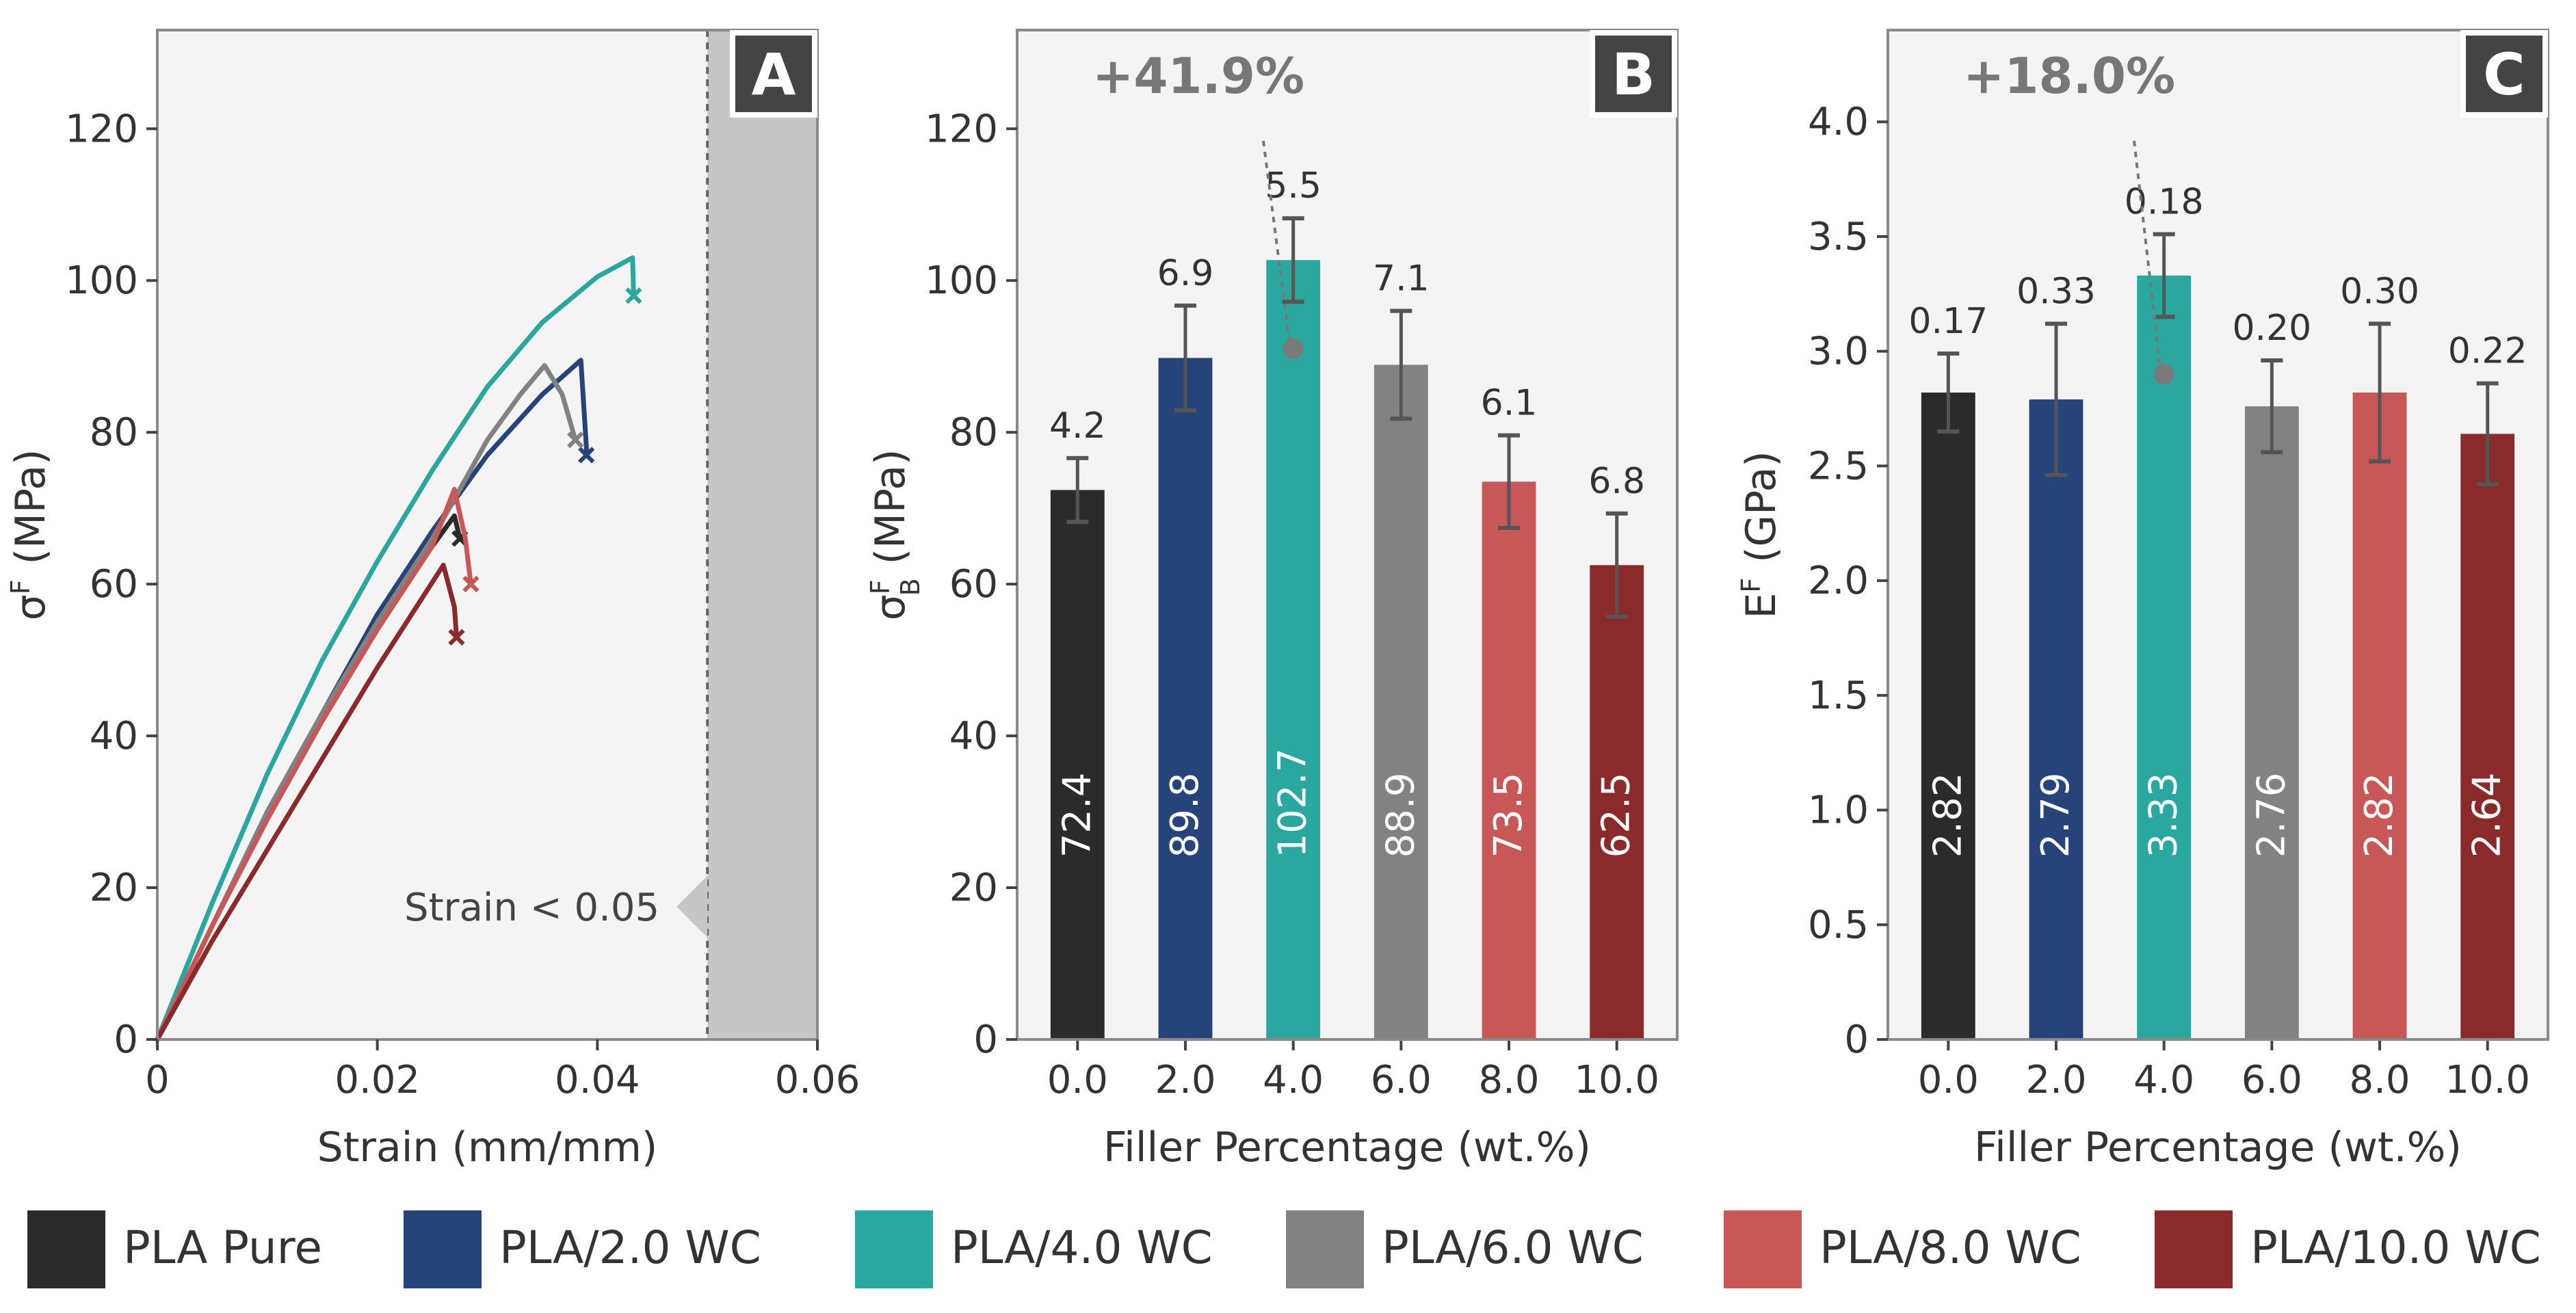 This screenshot has width=2576, height=1313. What do you see at coordinates (2379, 291) in the screenshot?
I see `error-label: 0.30` at bounding box center [2379, 291].